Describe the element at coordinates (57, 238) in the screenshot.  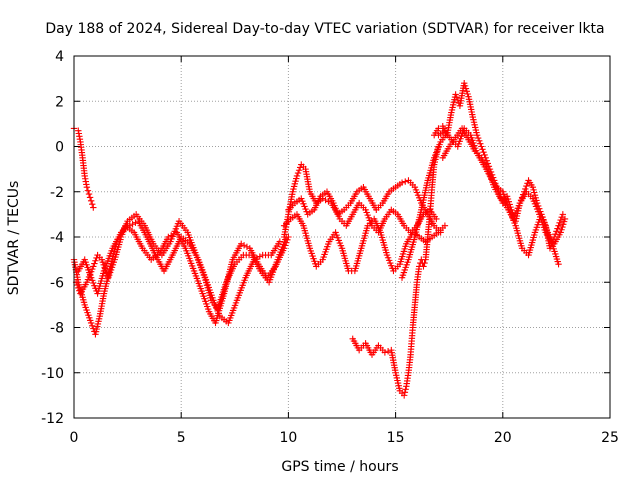
I see `y-tick-label: -4` at that location.